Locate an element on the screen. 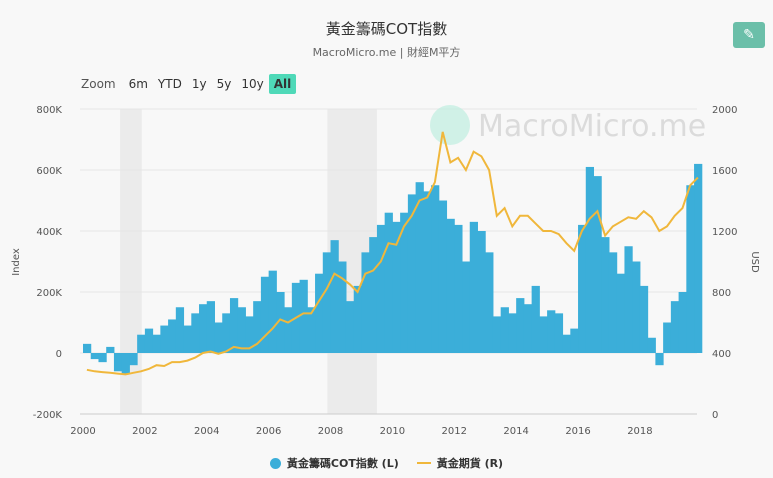 Image resolution: width=773 pixels, height=478 pixels. y-left-tick-label: 800K is located at coordinates (49, 110).